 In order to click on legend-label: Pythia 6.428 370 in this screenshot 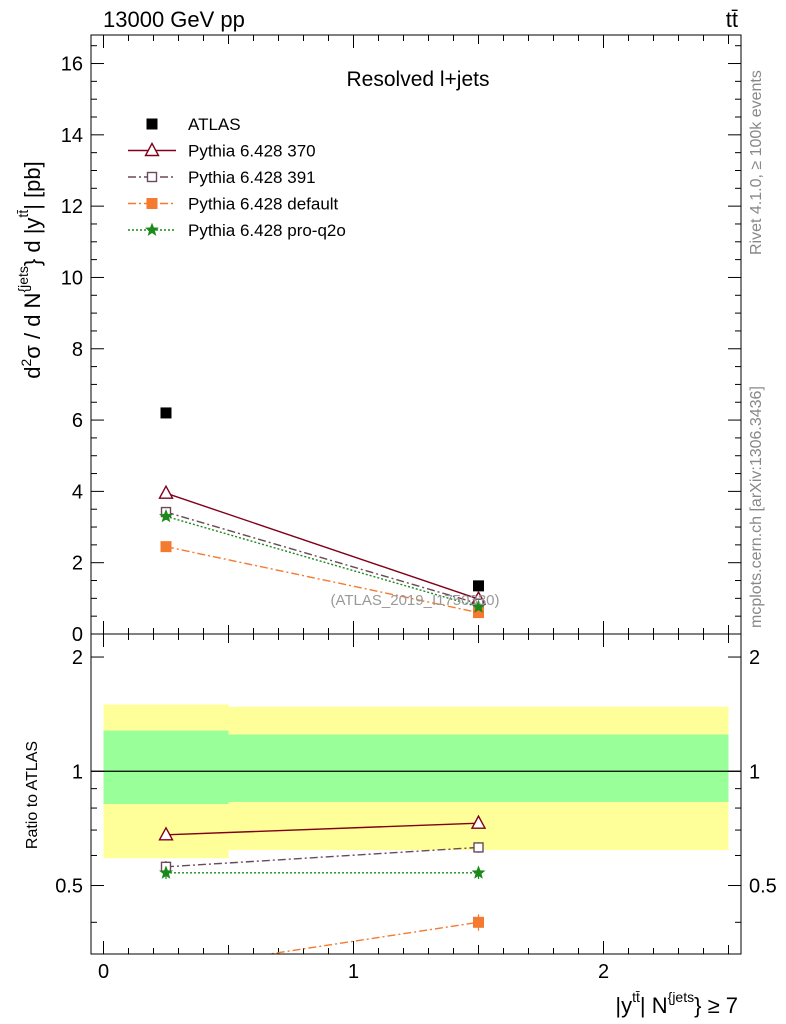, I will do `click(252, 151)`.